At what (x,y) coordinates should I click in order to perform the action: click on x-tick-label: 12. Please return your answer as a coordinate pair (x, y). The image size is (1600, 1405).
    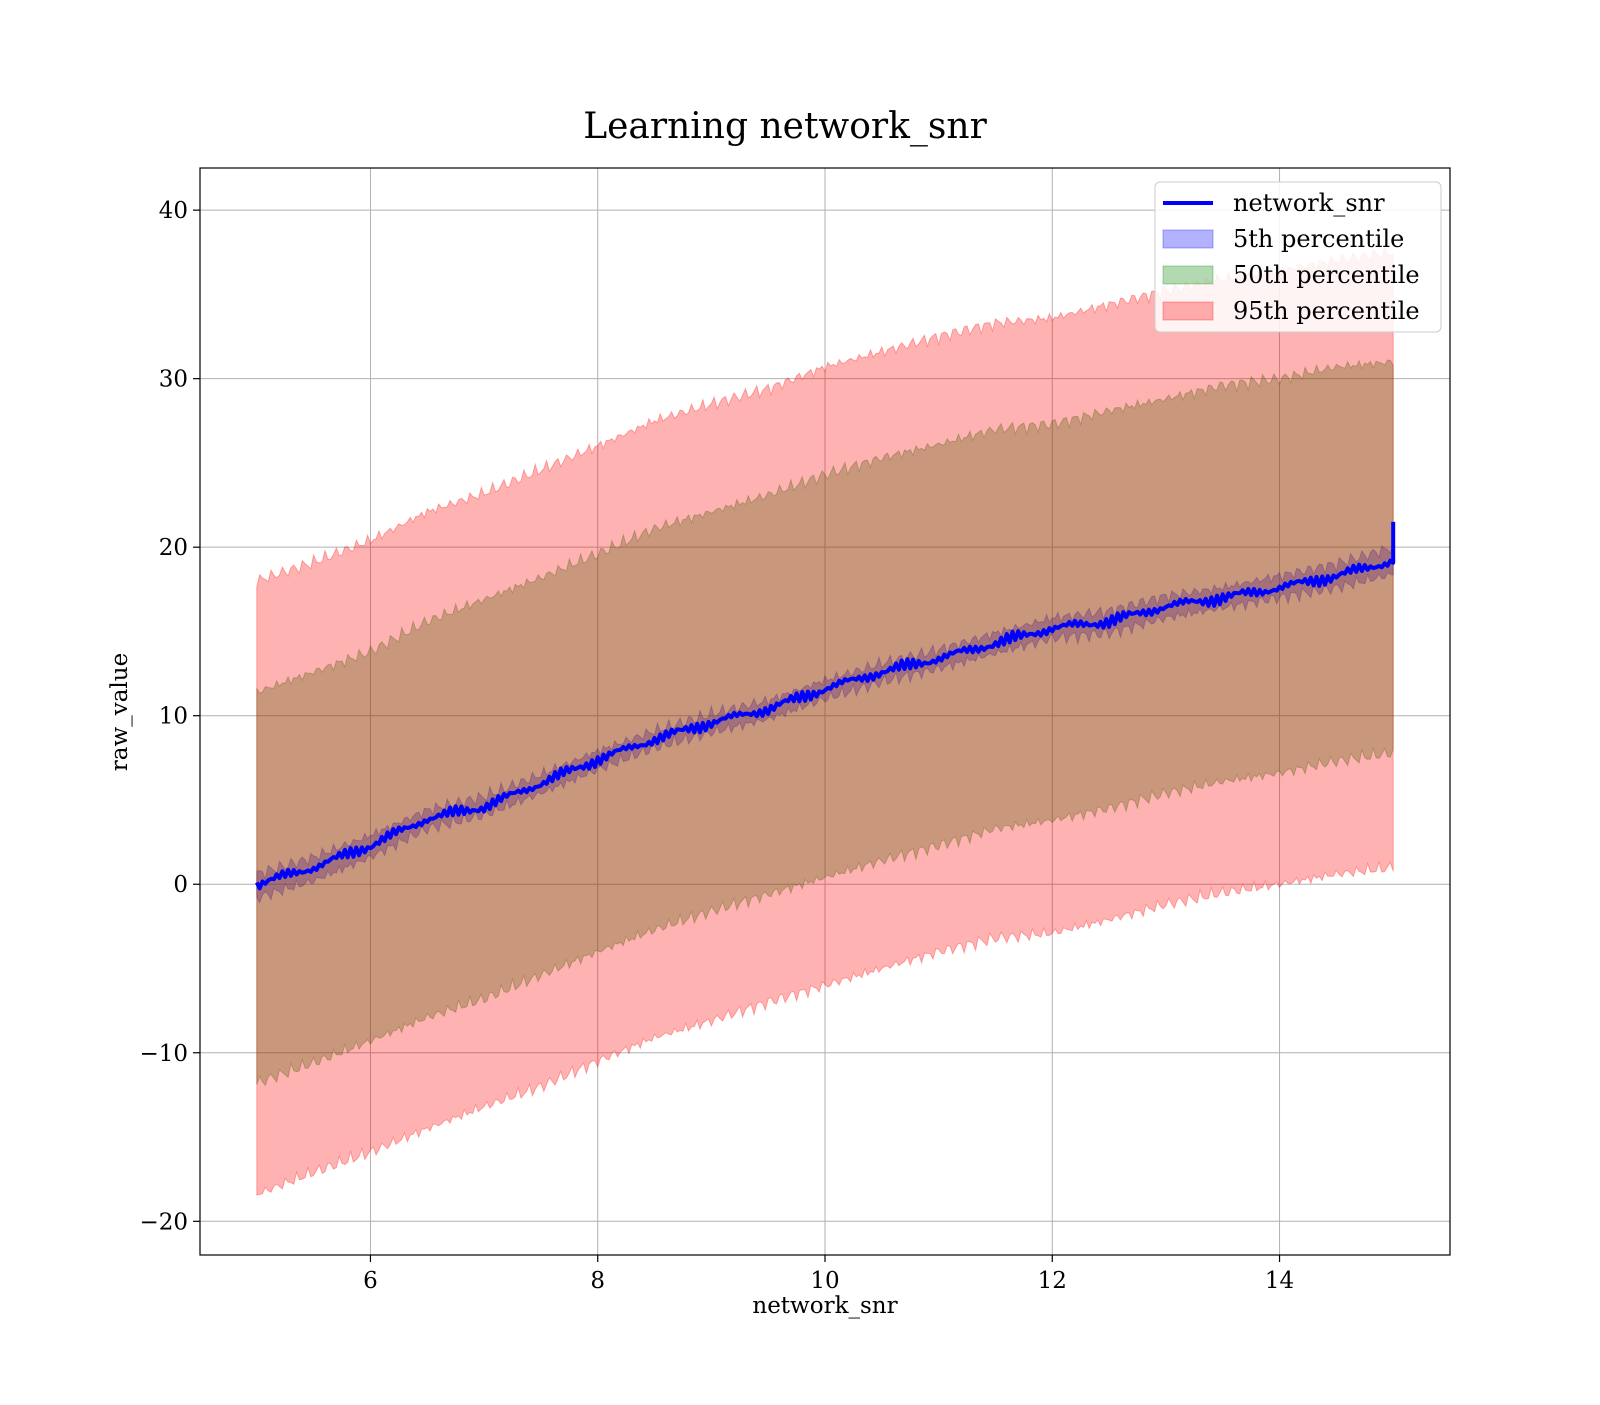
    Looking at the image, I should click on (1052, 1281).